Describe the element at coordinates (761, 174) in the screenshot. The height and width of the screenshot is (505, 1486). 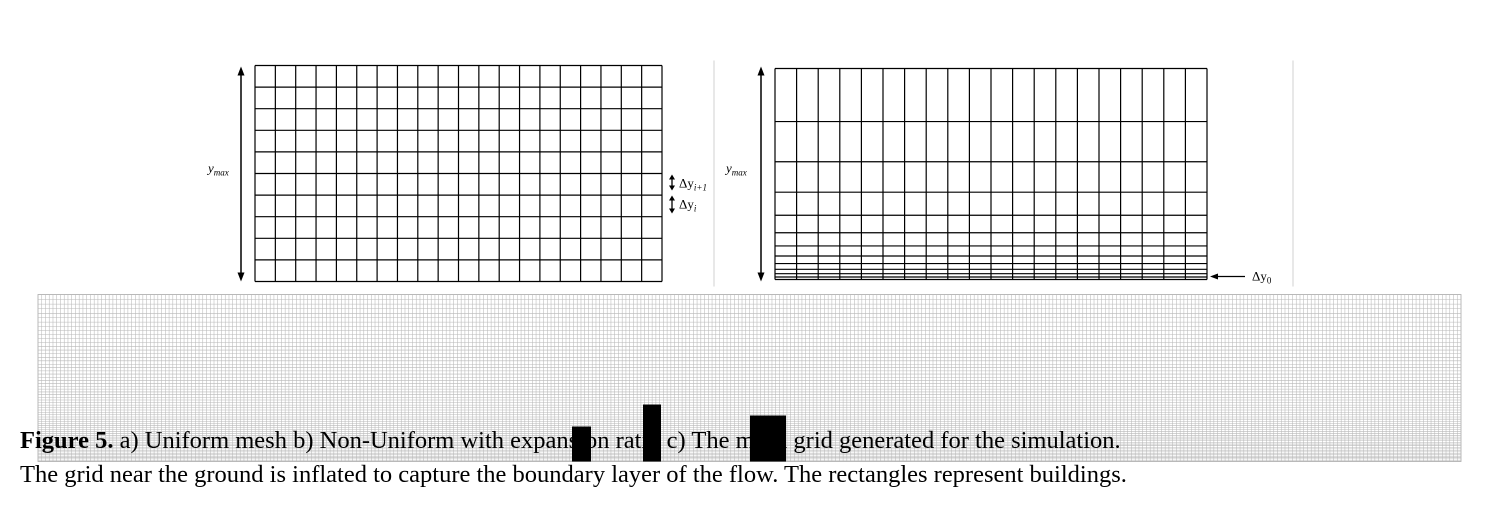
I see `ymax-arrow-b` at that location.